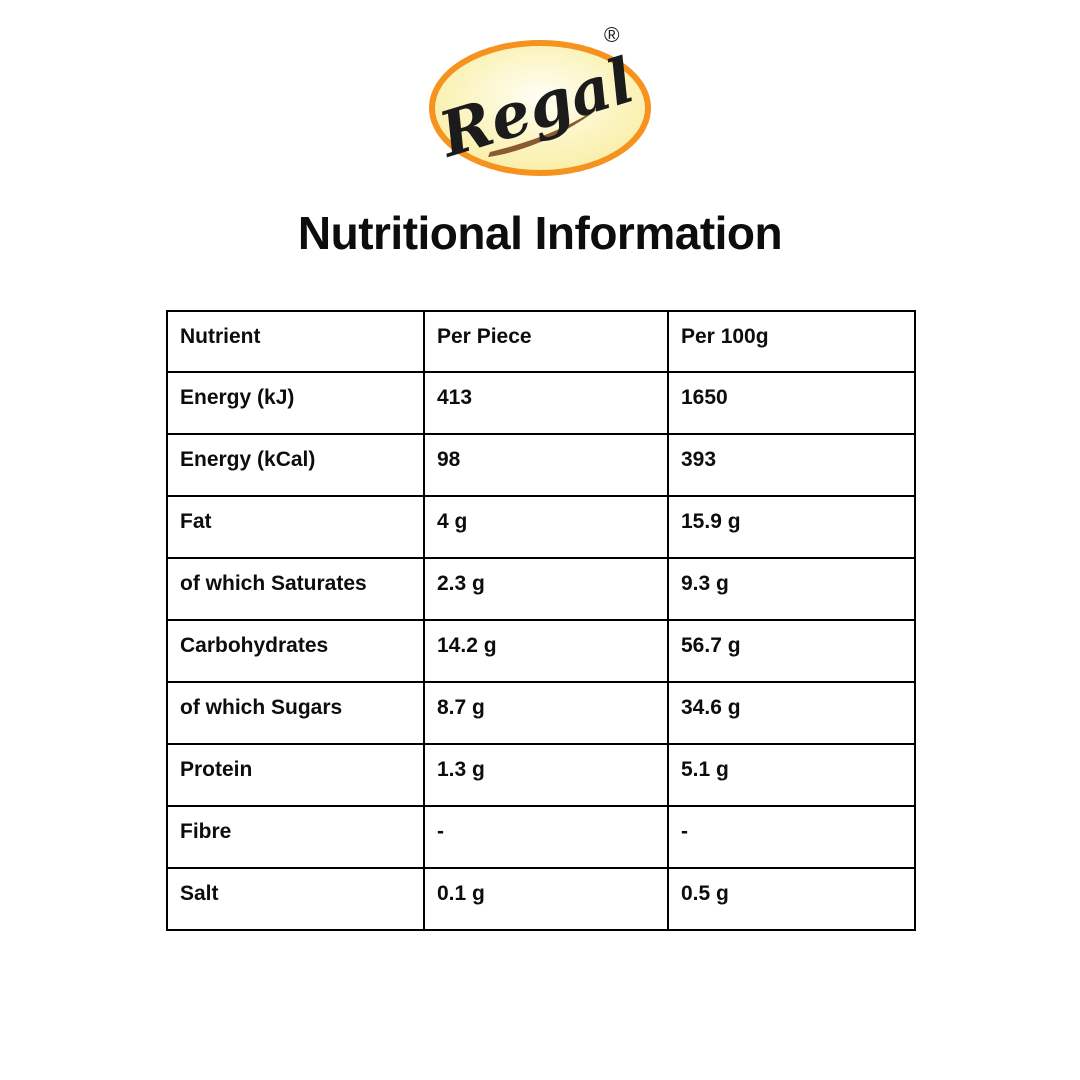  Describe the element at coordinates (791, 465) in the screenshot. I see `per-100g-cell: 393` at that location.